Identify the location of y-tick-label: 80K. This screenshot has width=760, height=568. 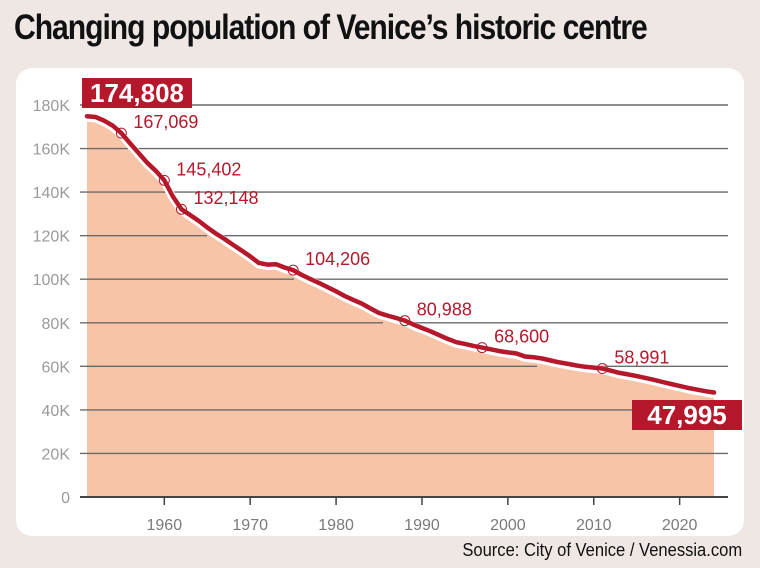
(56, 324).